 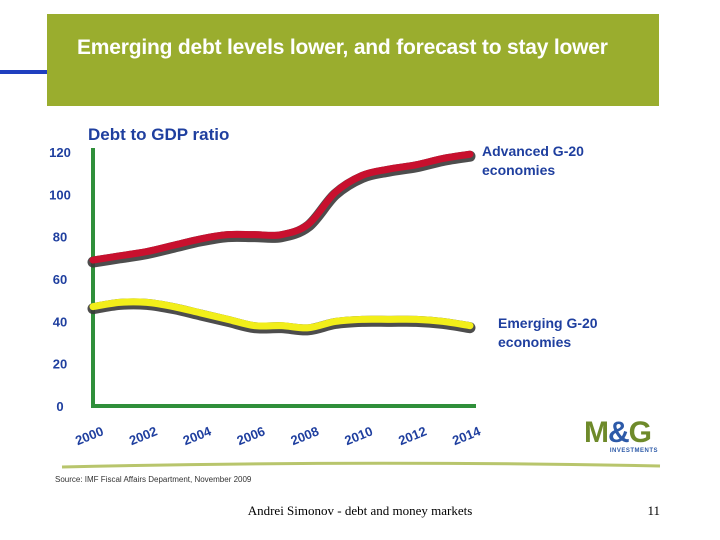 I want to click on y-tick-label: 120, so click(x=60, y=152).